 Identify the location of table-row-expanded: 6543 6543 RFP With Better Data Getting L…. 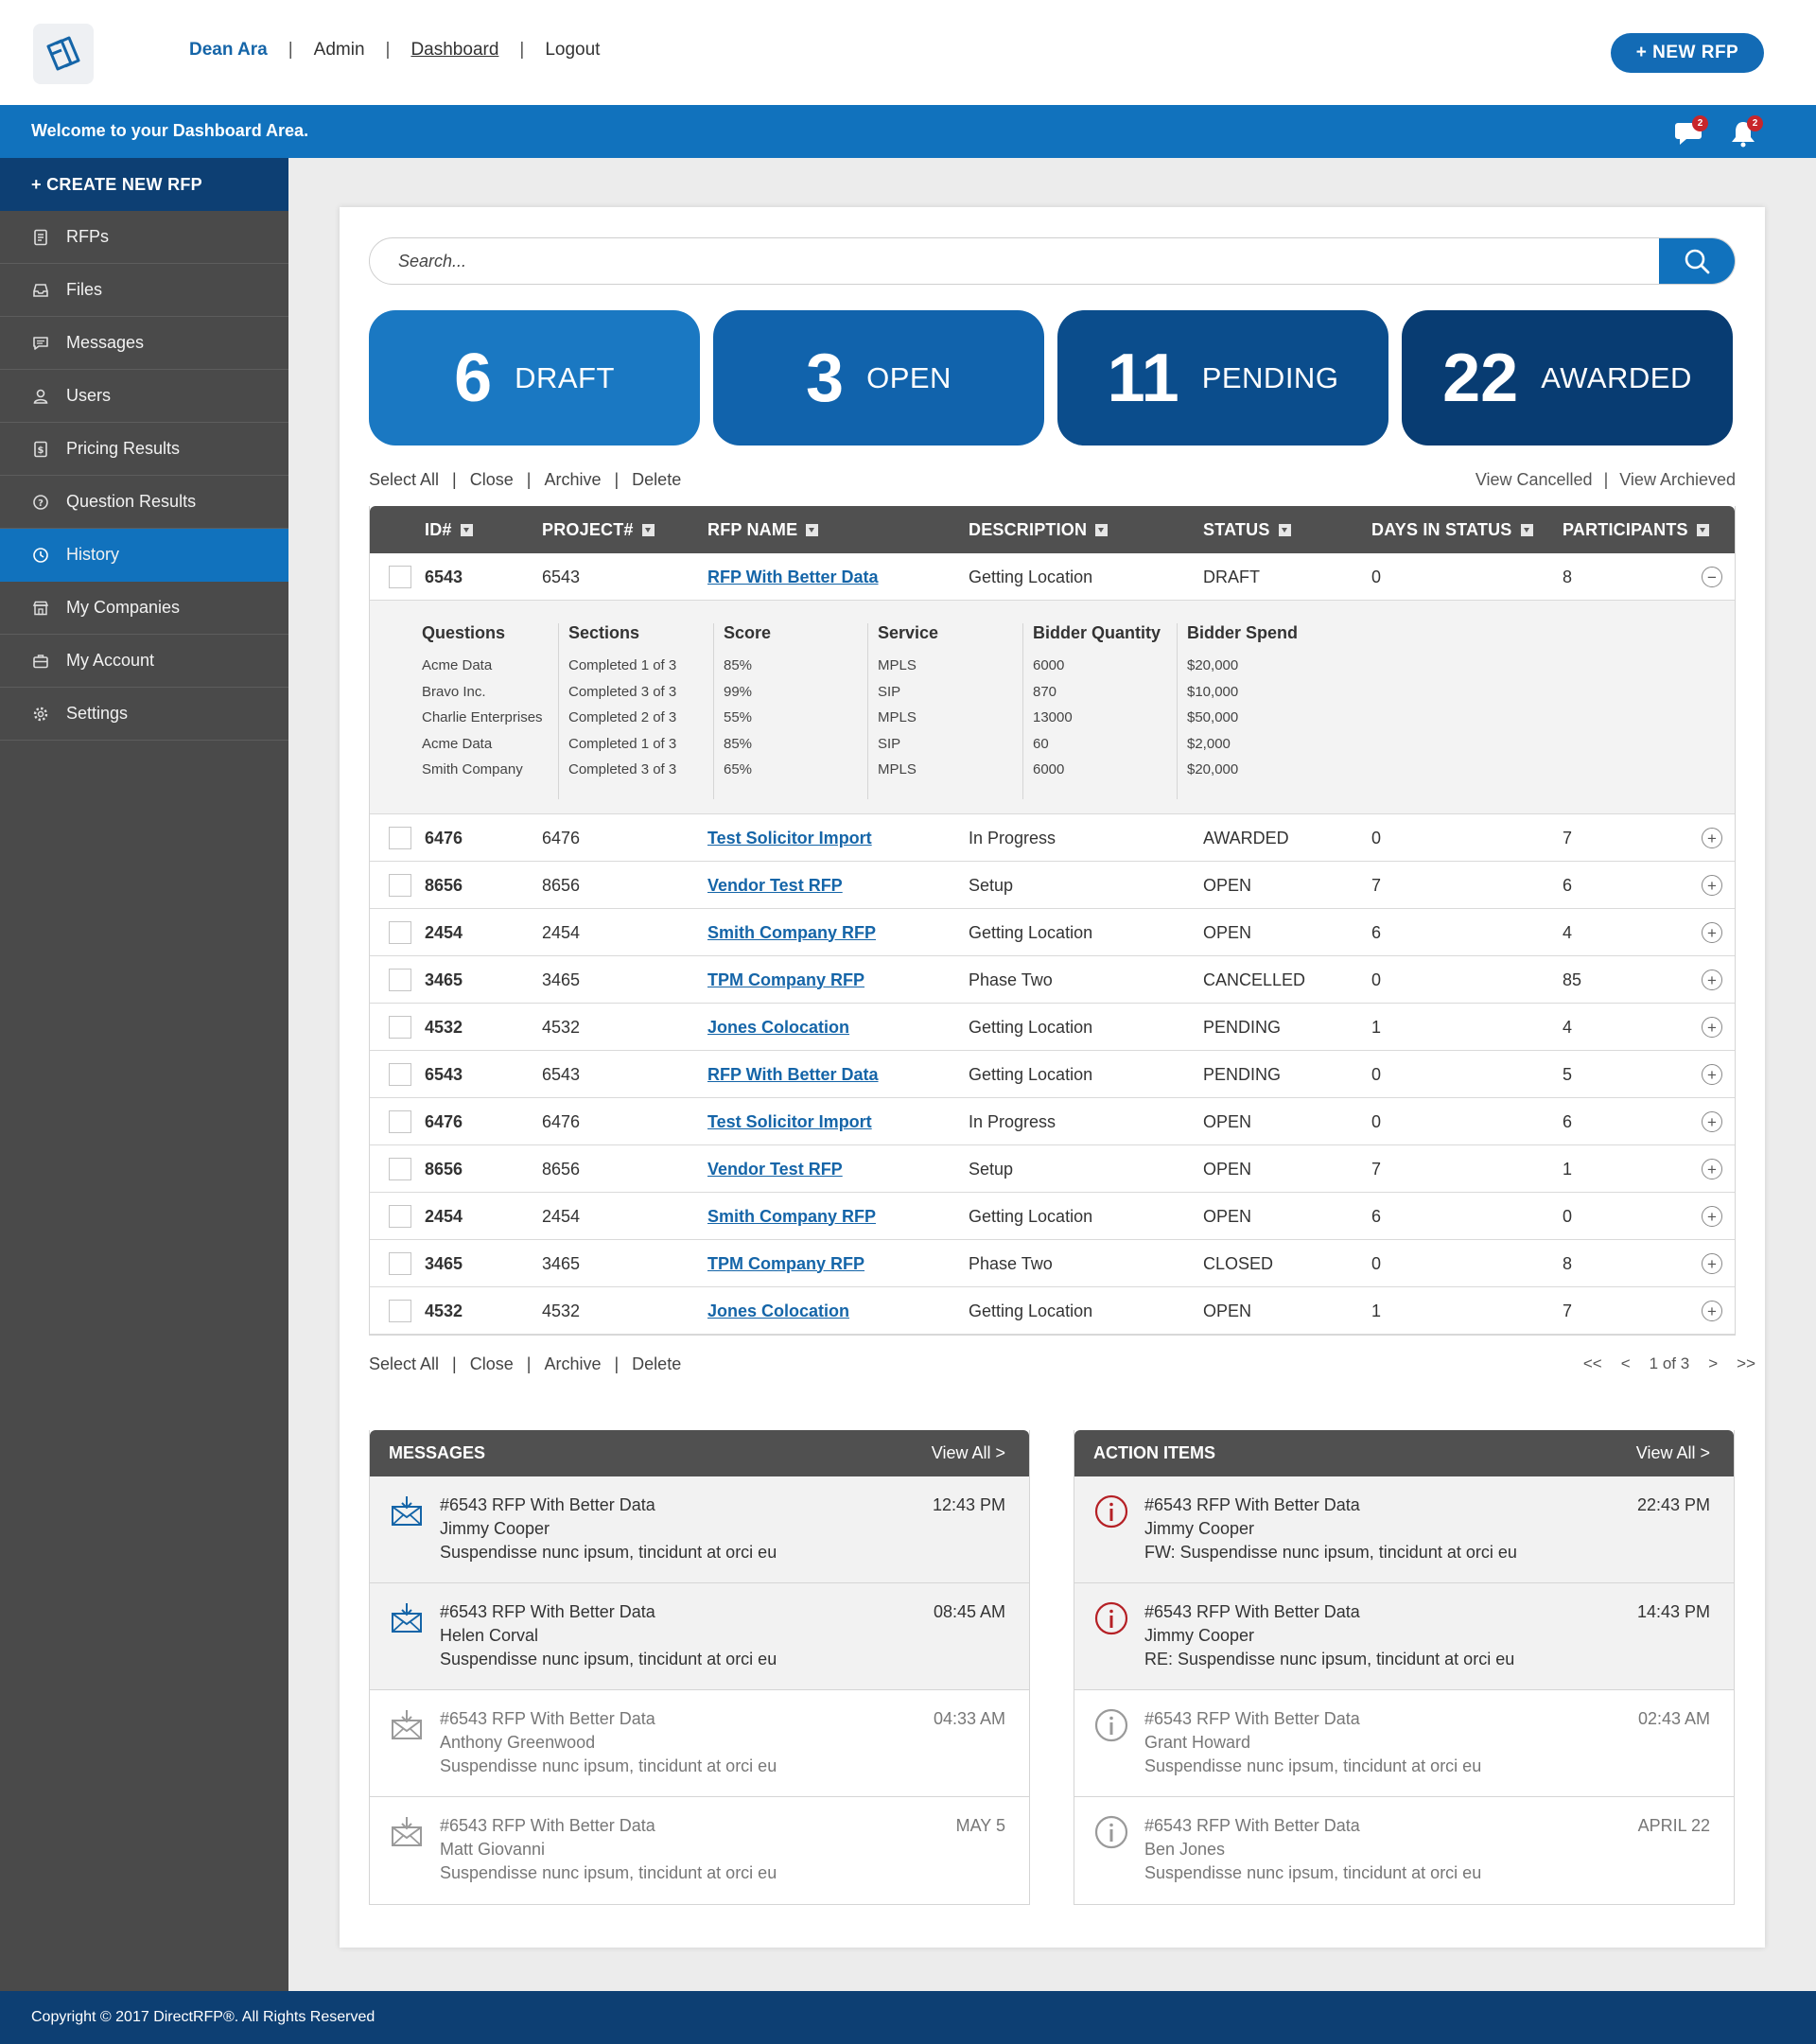
(1052, 577).